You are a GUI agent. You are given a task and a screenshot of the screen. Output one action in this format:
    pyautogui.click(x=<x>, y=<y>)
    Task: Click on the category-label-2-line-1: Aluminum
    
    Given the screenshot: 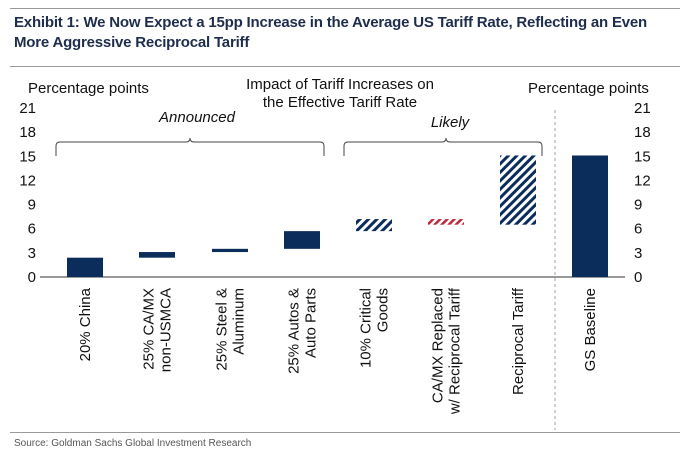 What is the action you would take?
    pyautogui.click(x=239, y=321)
    